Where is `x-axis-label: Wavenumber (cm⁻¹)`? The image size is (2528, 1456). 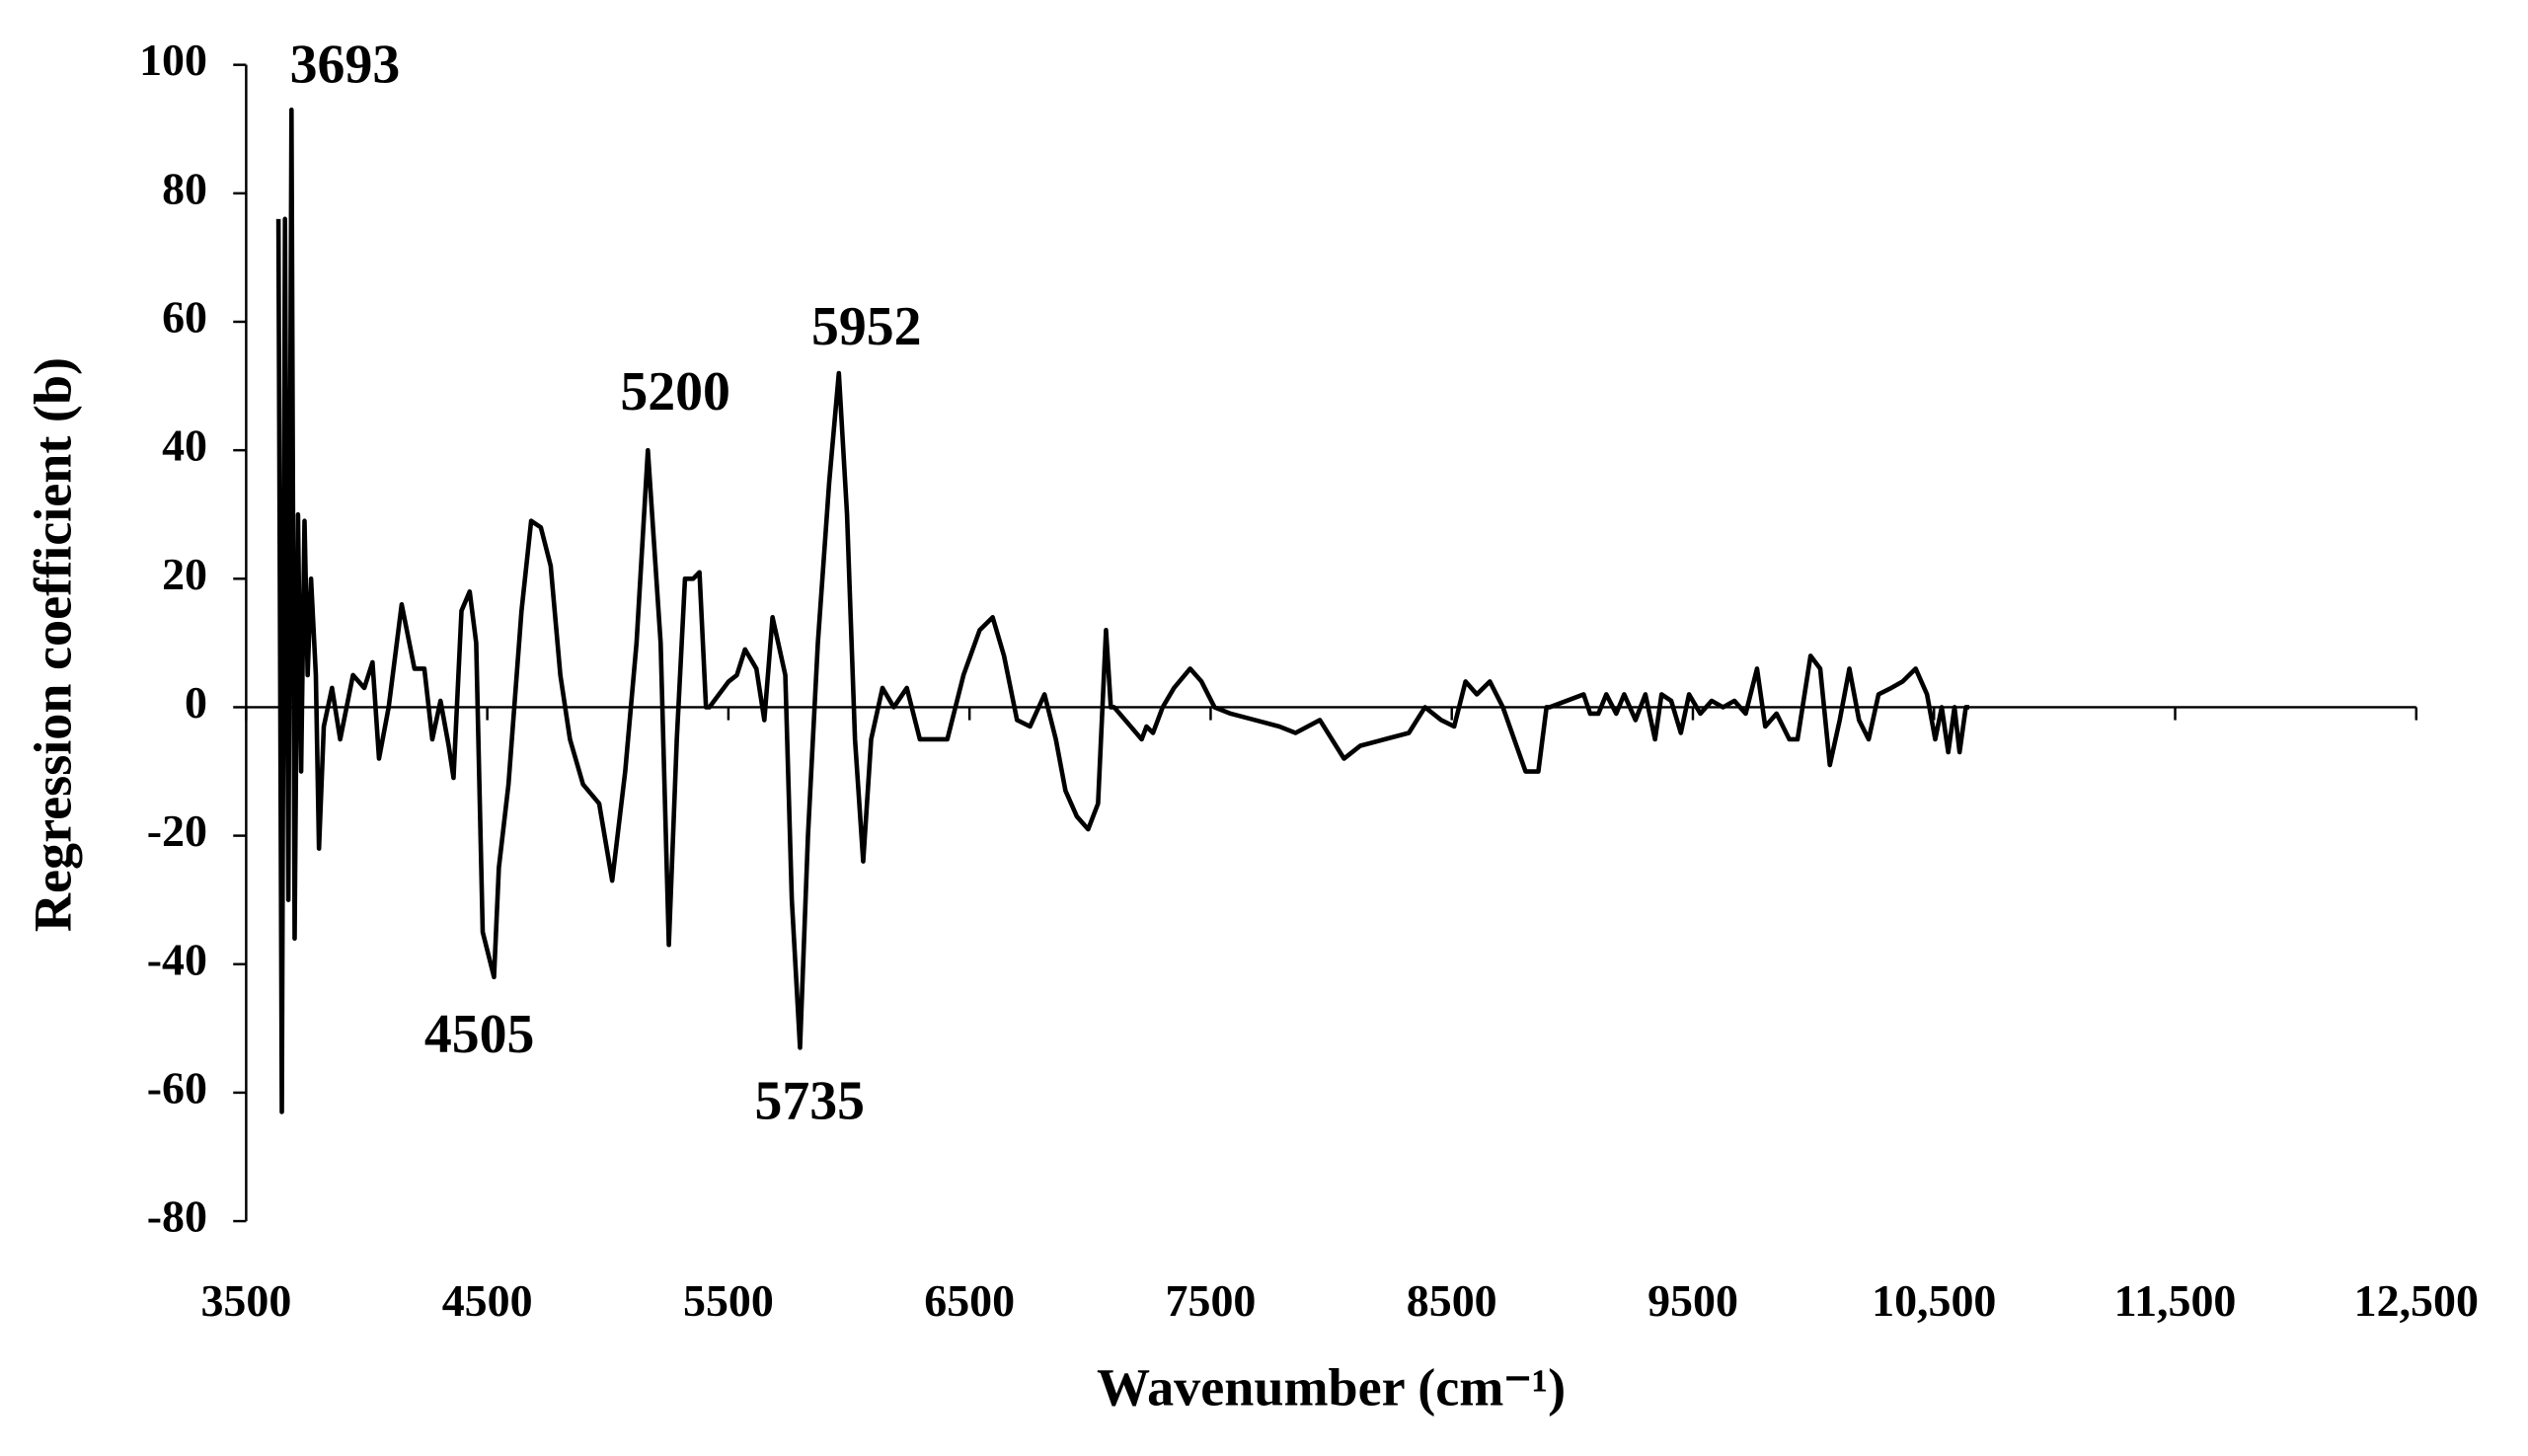
x-axis-label: Wavenumber (cm⁻¹) is located at coordinates (1331, 1387).